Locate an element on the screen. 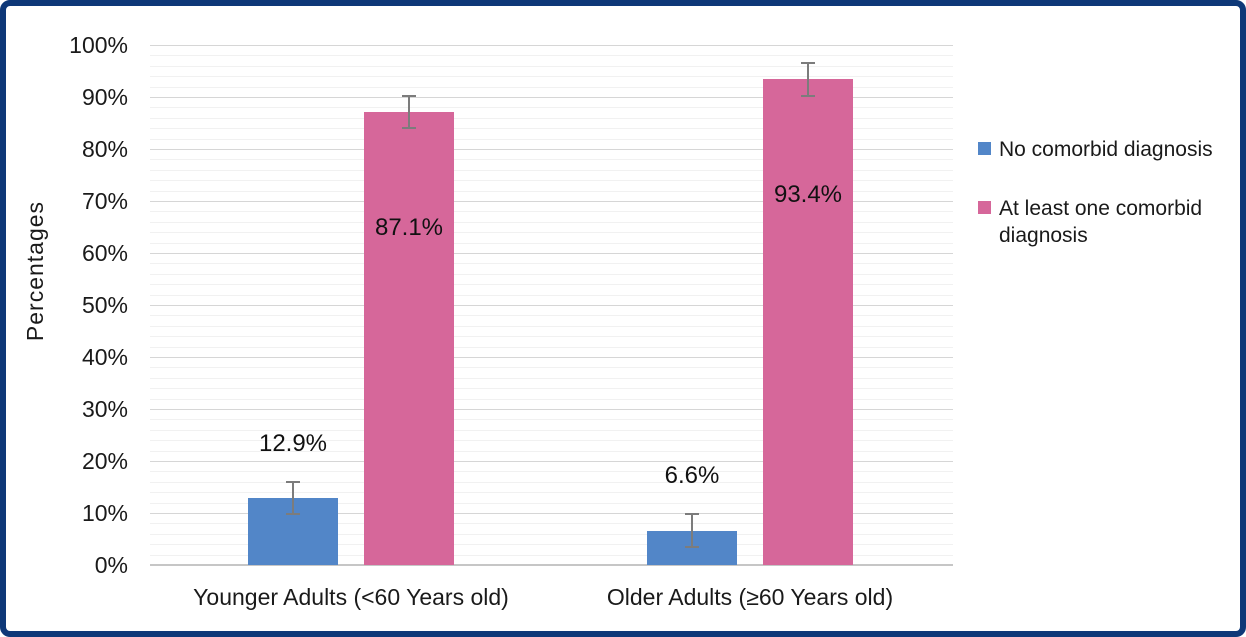  legend-item-0: No comorbid diagnosis is located at coordinates (1109, 149).